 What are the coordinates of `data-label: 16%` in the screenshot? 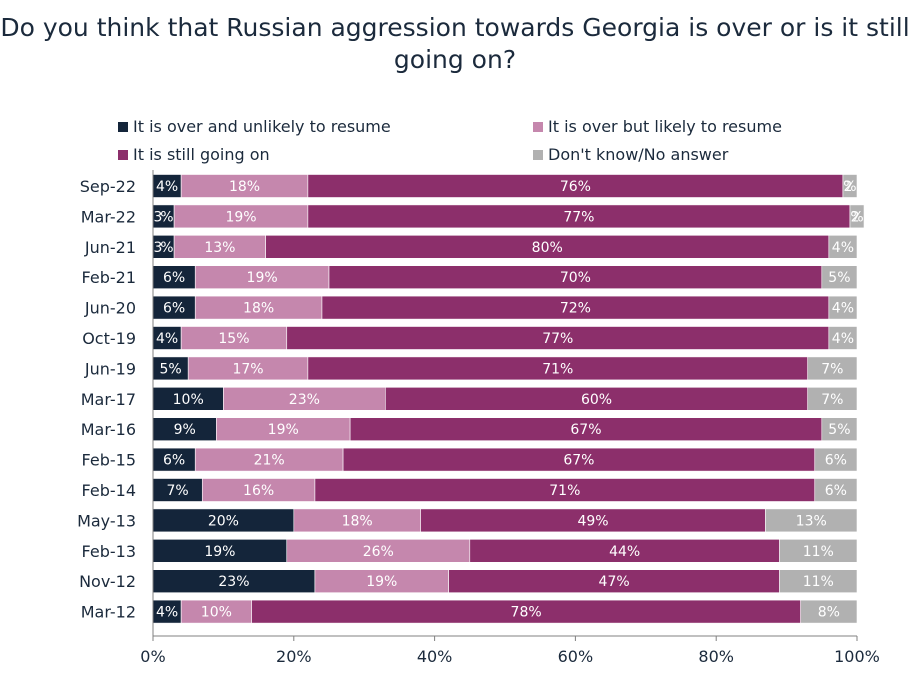 It's located at (258, 491).